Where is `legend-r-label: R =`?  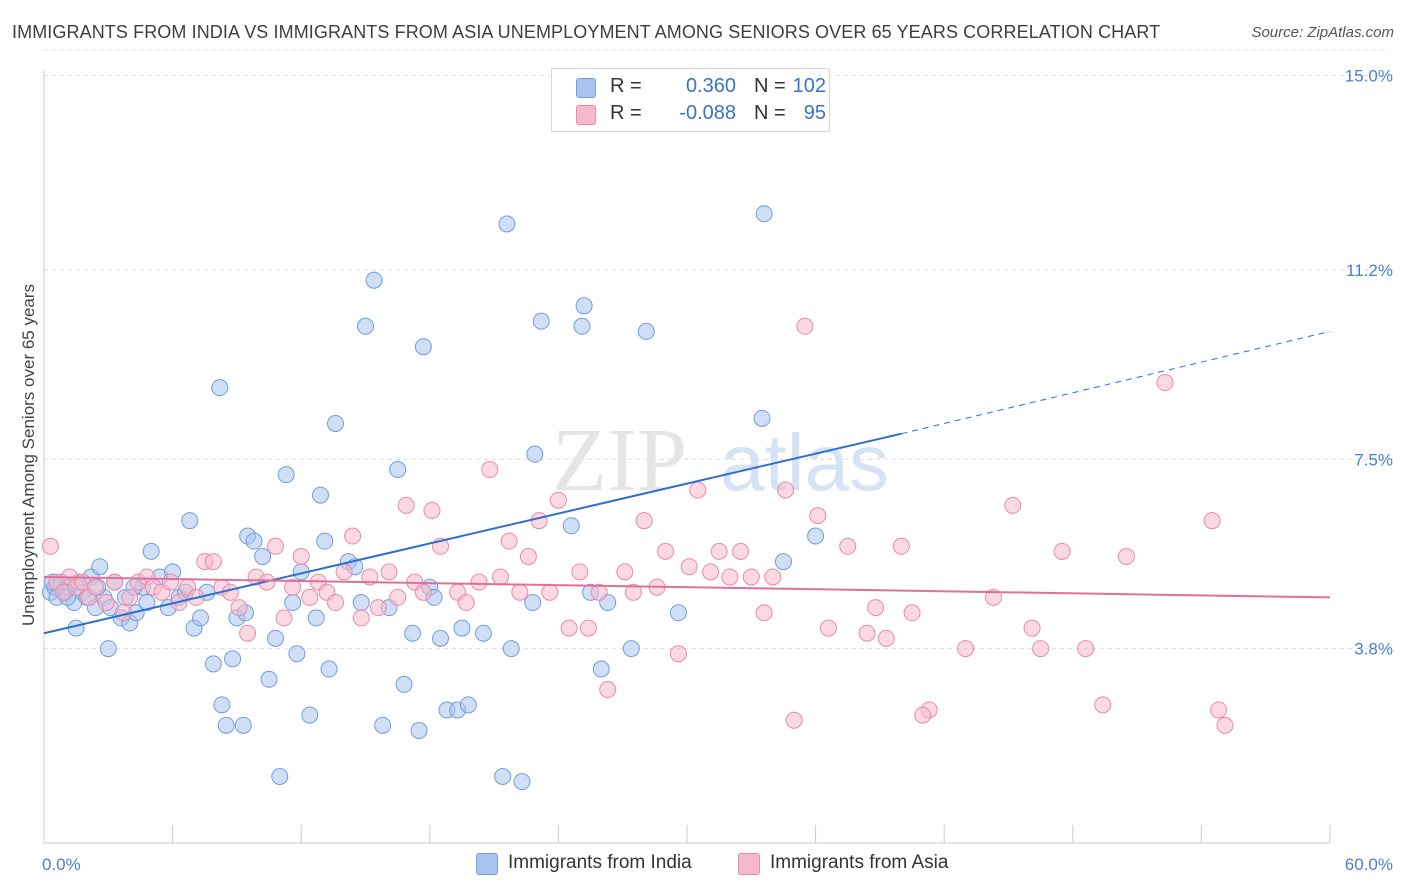
legend-r-label: R = is located at coordinates (626, 86).